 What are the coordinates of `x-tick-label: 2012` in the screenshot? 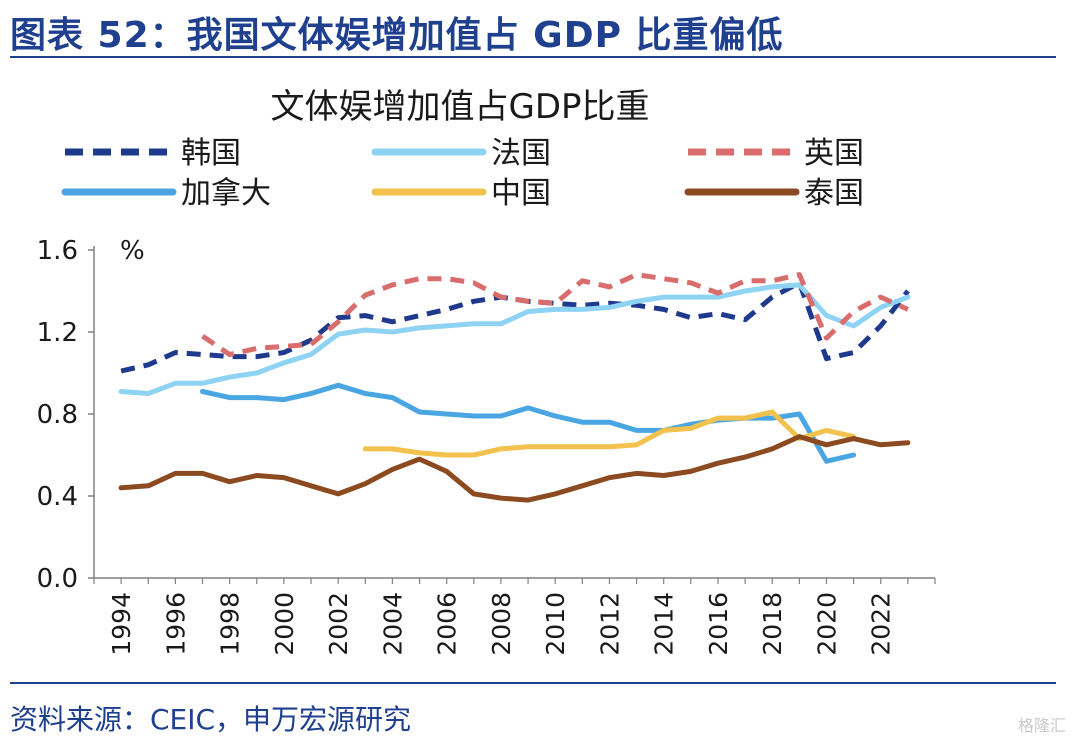 It's located at (609, 624).